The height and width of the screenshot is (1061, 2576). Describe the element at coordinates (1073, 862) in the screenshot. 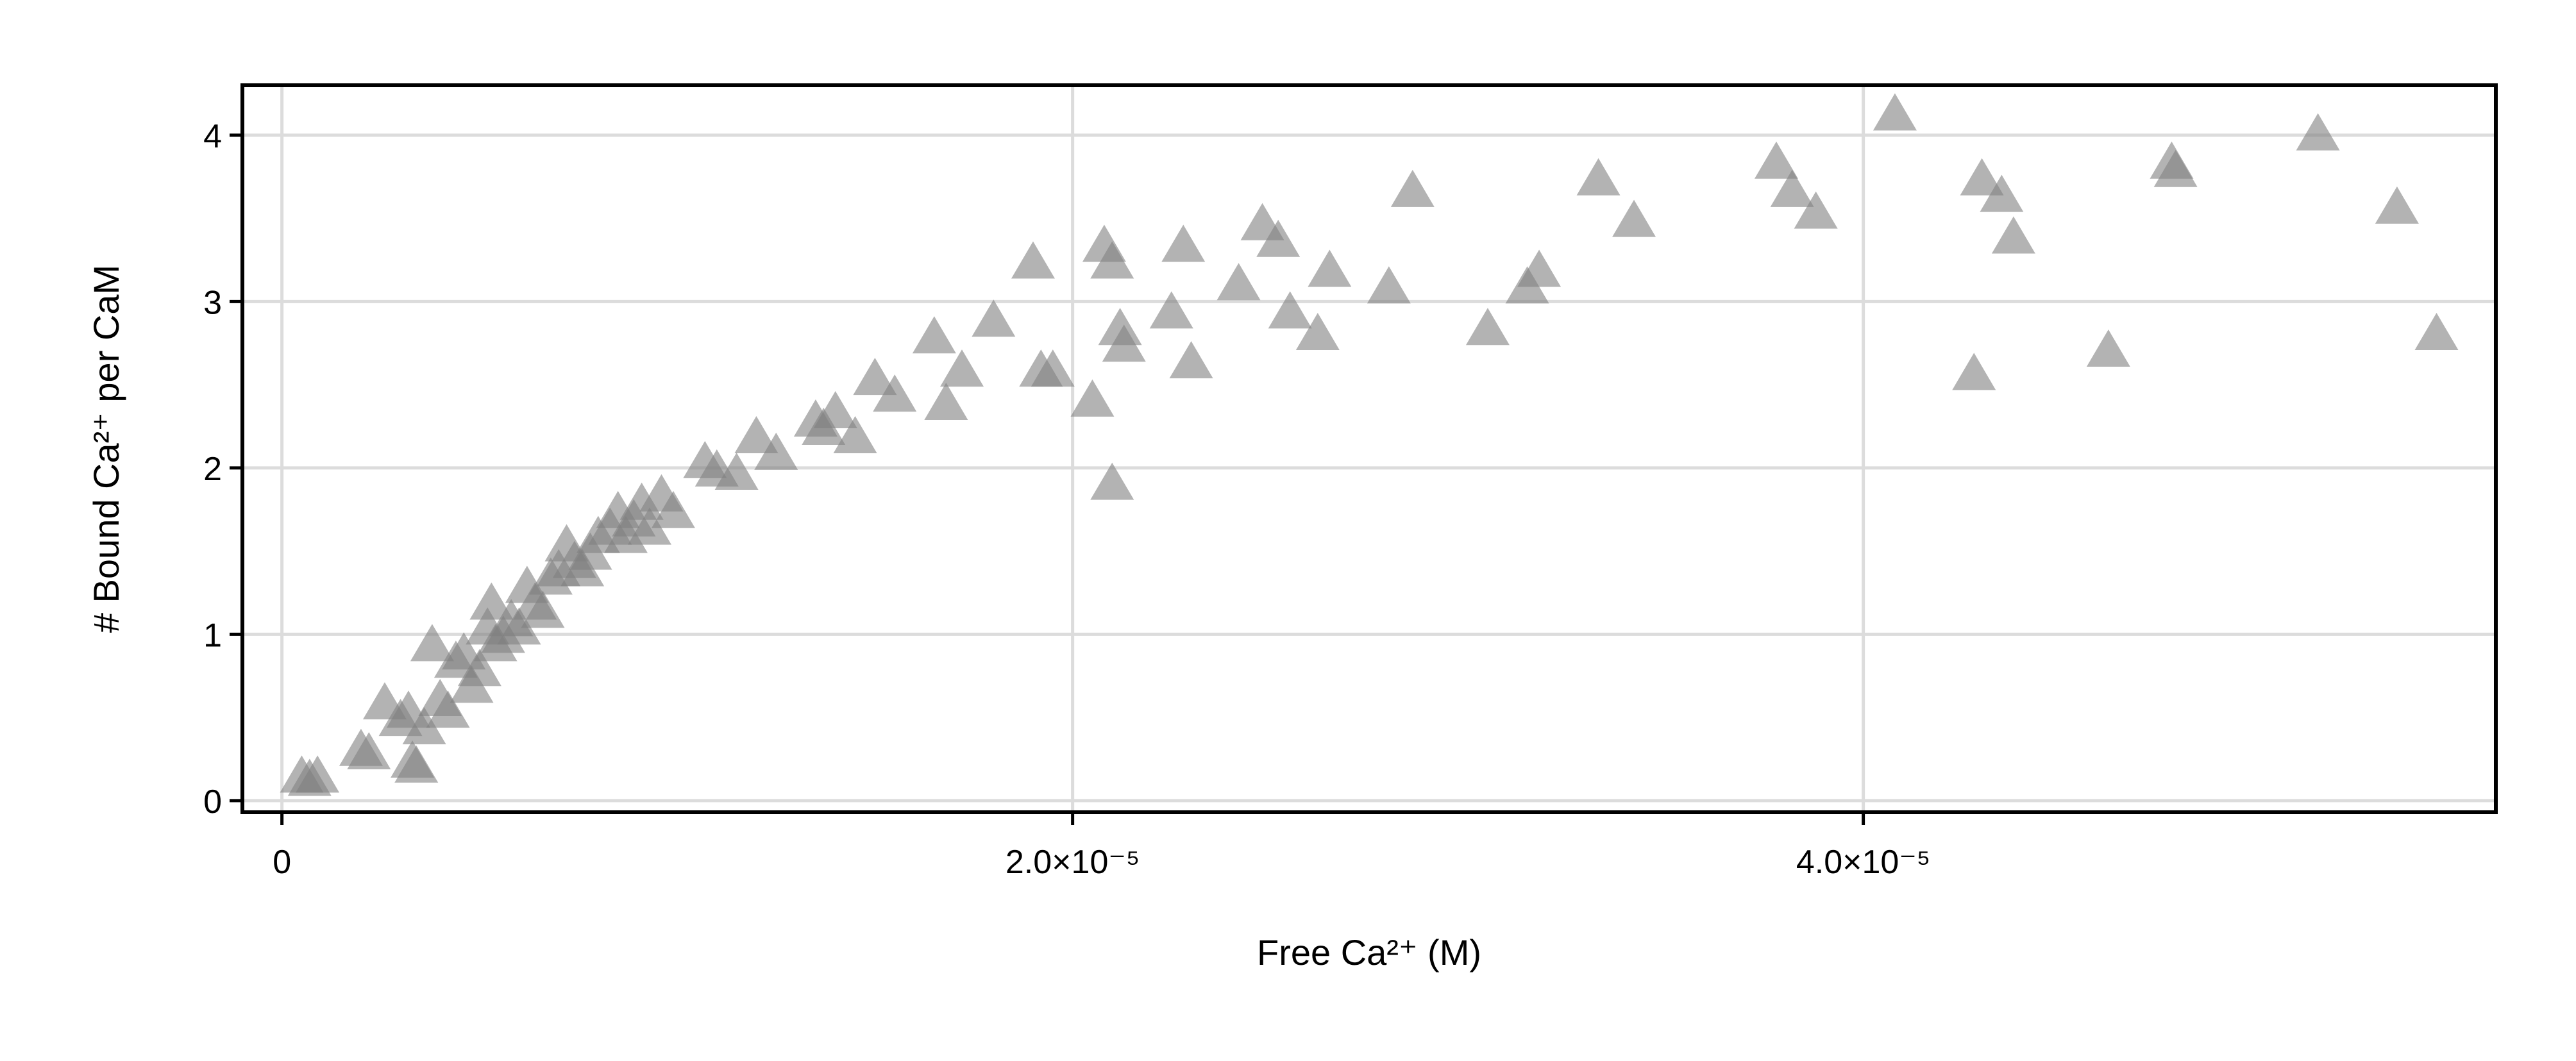

I see `x-tick-label: 2.0×10⁻⁵` at that location.